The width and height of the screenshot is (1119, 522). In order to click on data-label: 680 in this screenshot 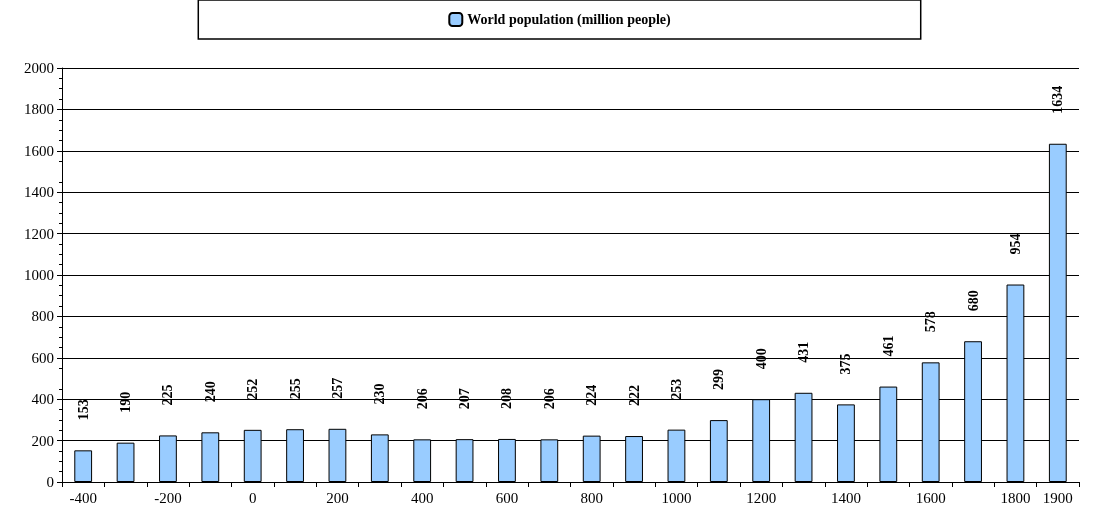, I will do `click(973, 301)`.